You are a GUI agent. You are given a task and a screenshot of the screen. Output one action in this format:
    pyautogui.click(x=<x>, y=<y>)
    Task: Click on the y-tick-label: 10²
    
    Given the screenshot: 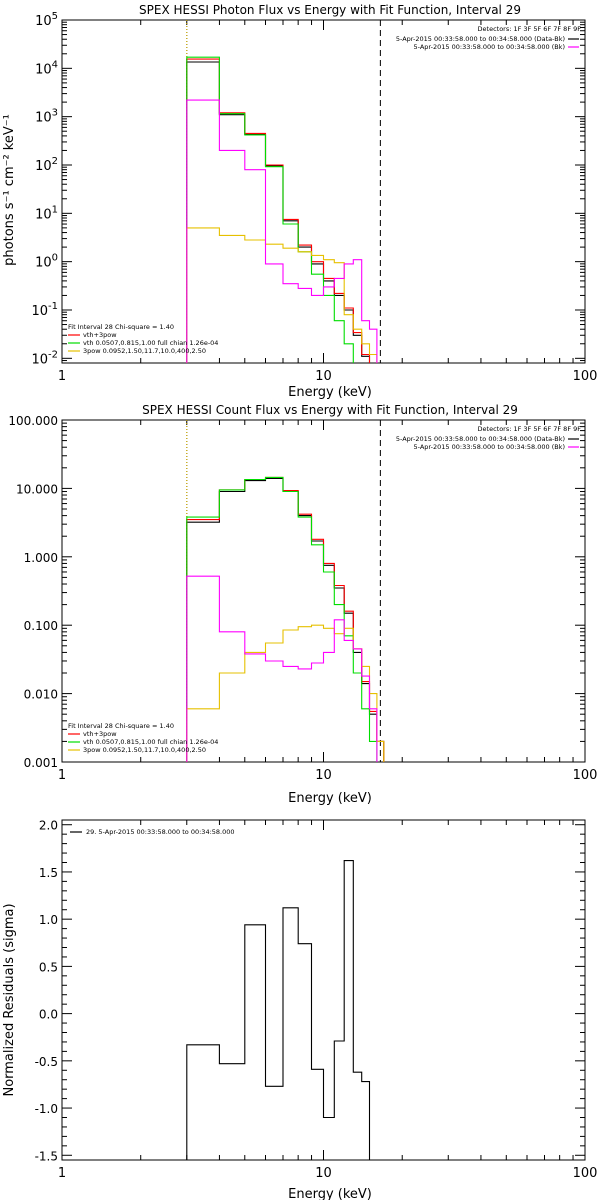 What is the action you would take?
    pyautogui.click(x=46, y=165)
    